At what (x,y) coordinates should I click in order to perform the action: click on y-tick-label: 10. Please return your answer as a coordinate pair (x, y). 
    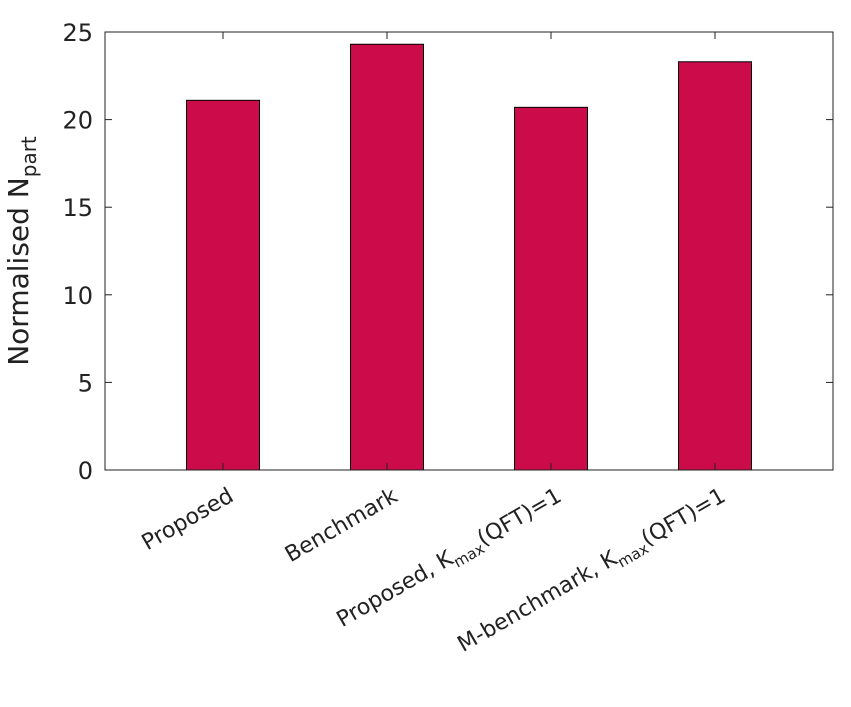
    Looking at the image, I should click on (77, 296).